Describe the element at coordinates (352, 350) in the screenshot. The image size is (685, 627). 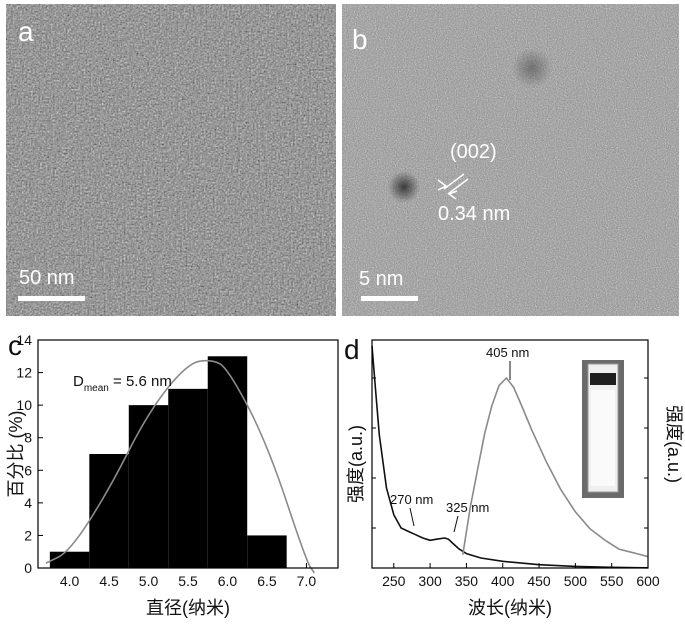
I see `panel-letter-d: d` at that location.